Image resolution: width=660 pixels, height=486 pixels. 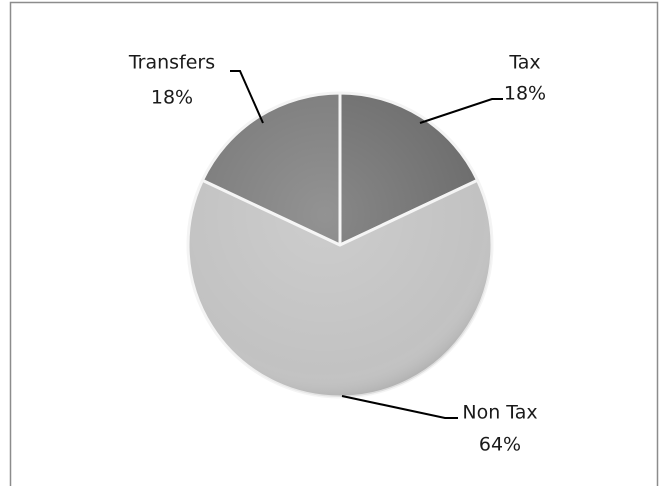 I want to click on slice-label: Transfers, so click(x=171, y=63).